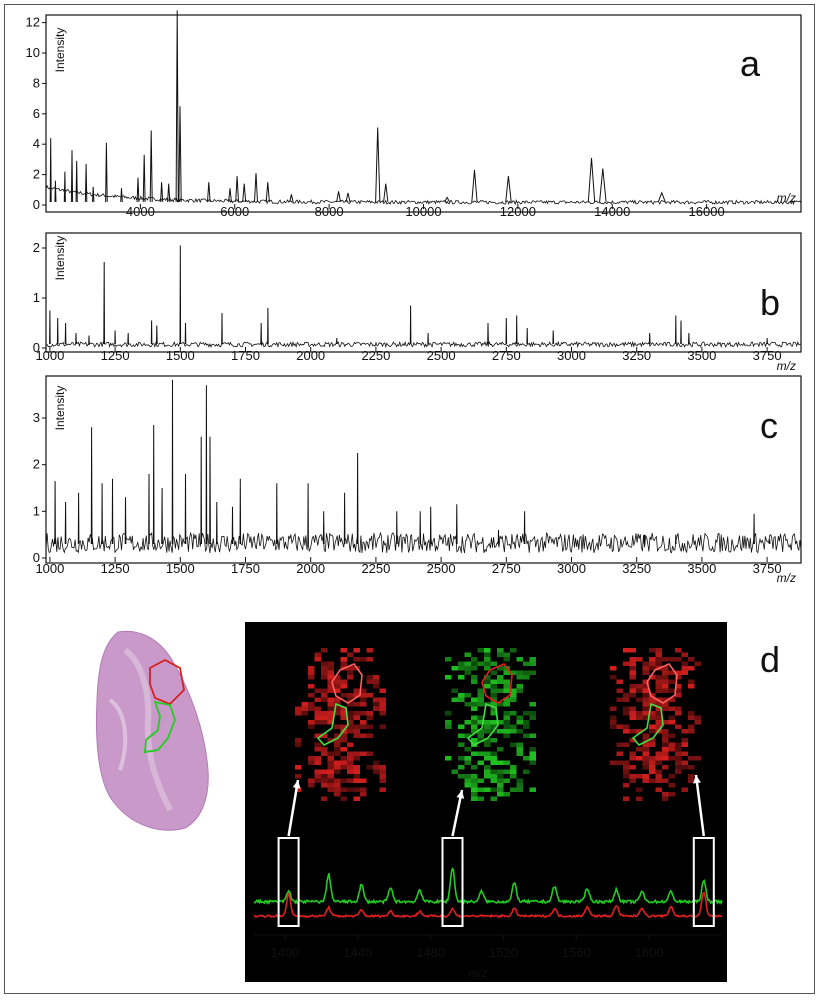 This screenshot has height=1000, width=821. Describe the element at coordinates (36, 417) in the screenshot. I see `y-tick-label: 3` at that location.